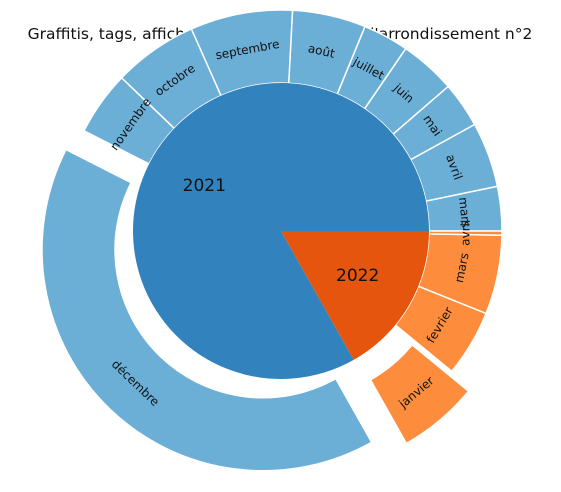  Describe the element at coordinates (204, 186) in the screenshot. I see `inner-label-2021: 2021` at that location.